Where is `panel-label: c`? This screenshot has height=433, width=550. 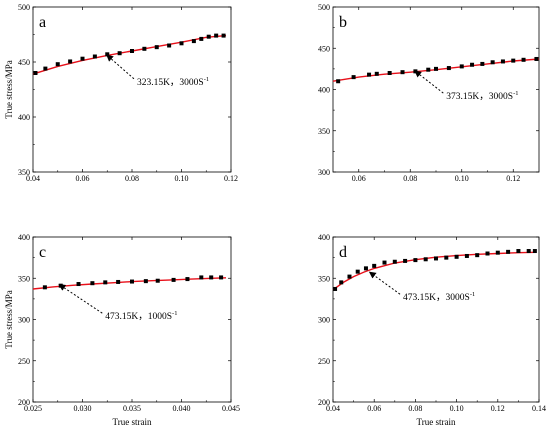 panel-label: c is located at coordinates (42, 252).